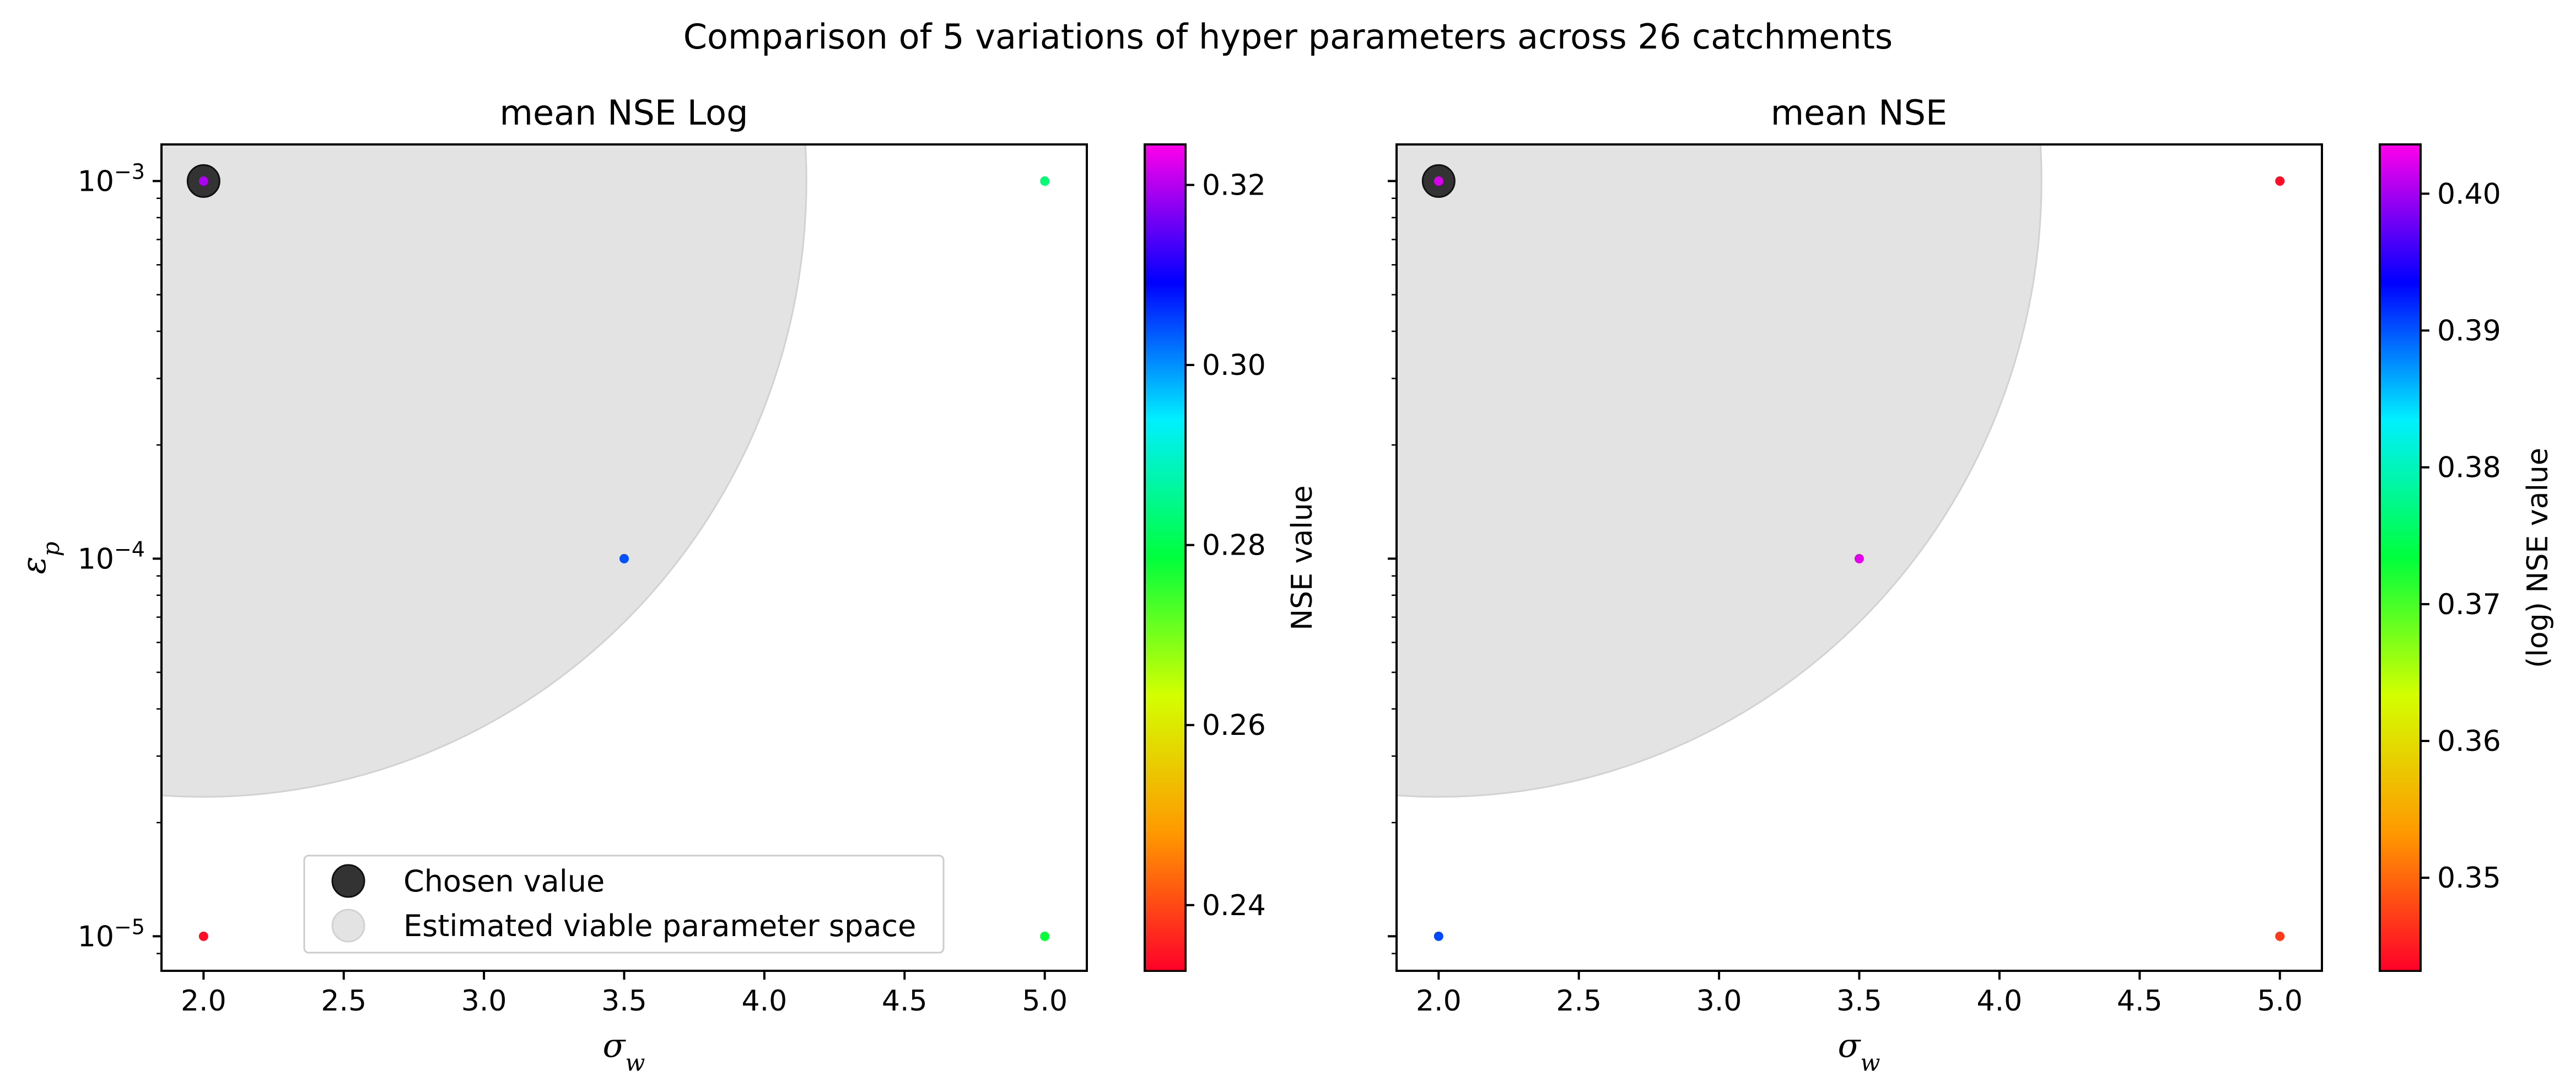 Image resolution: width=2576 pixels, height=1091 pixels. Describe the element at coordinates (2469, 468) in the screenshot. I see `colorbar-tick-label: 0.38` at that location.